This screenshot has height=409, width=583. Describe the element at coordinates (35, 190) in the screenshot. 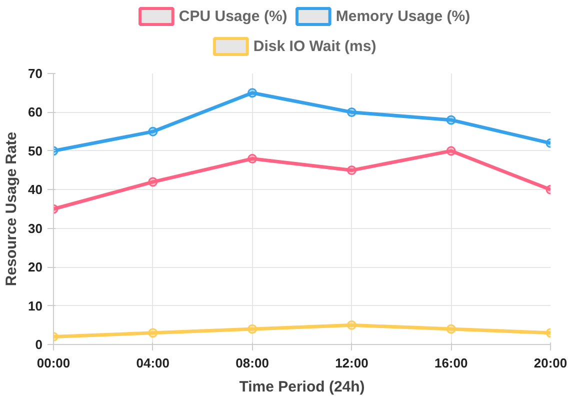

I see `y-tick-label: 40` at that location.